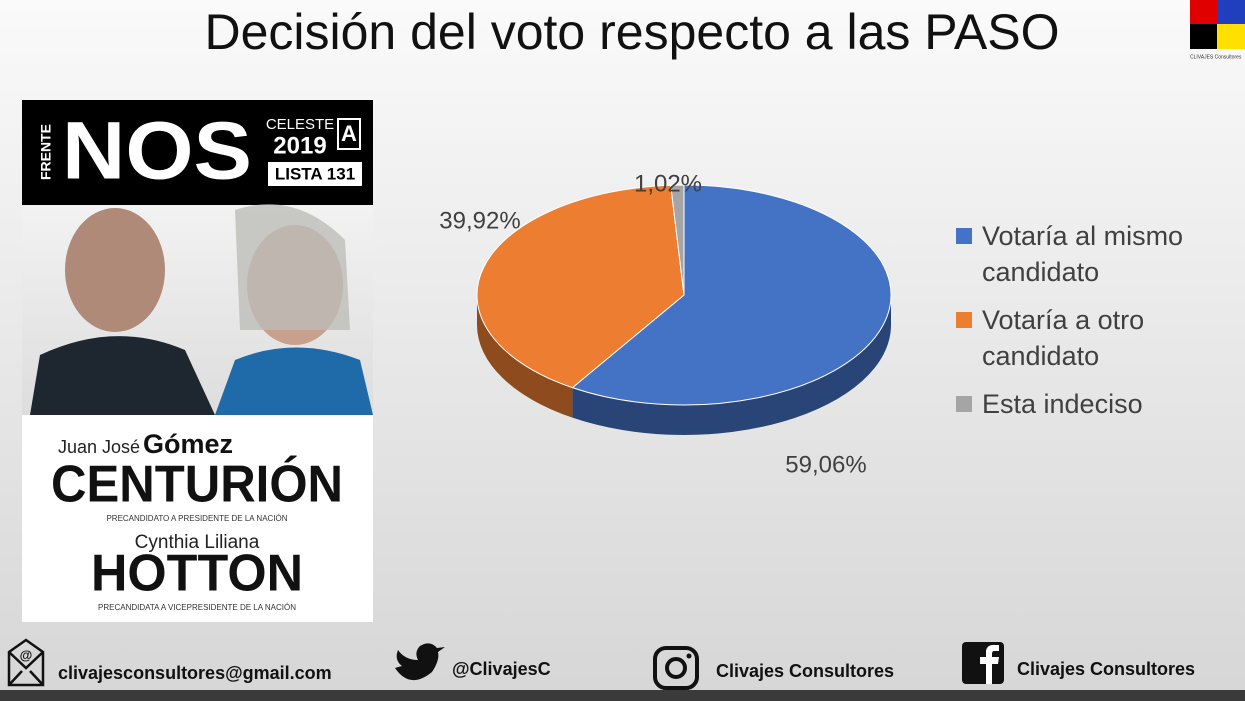 The image size is (1245, 701). I want to click on footer-twitter: @ClivajesC, so click(501, 669).